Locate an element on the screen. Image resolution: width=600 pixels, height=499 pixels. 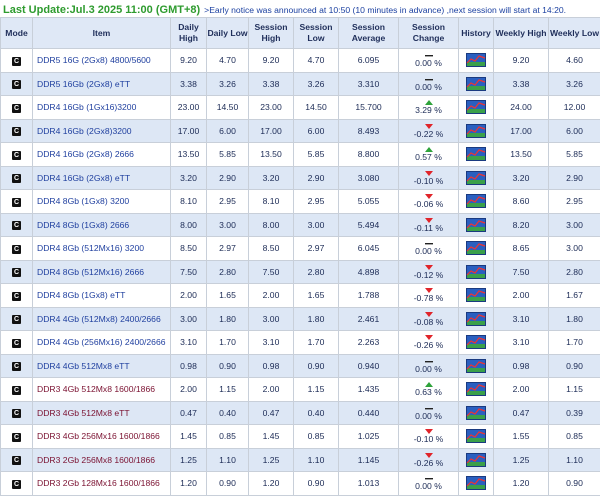
session-high: 13.50 is located at coordinates (271, 154).